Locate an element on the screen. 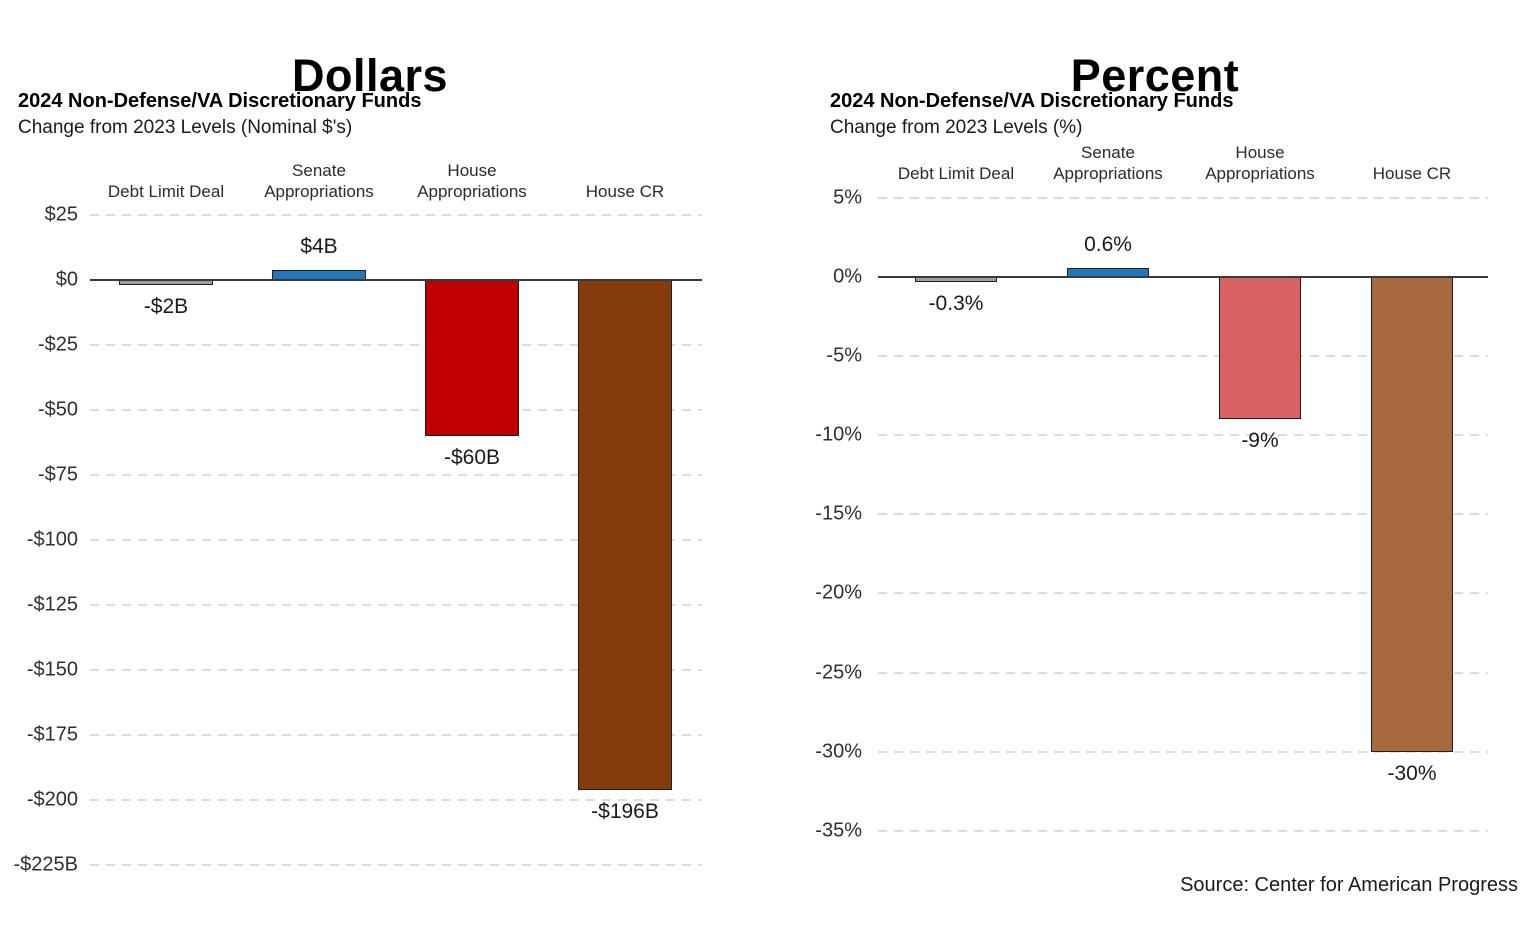 The height and width of the screenshot is (939, 1536). y-tick-label: -$75 is located at coordinates (57, 474).